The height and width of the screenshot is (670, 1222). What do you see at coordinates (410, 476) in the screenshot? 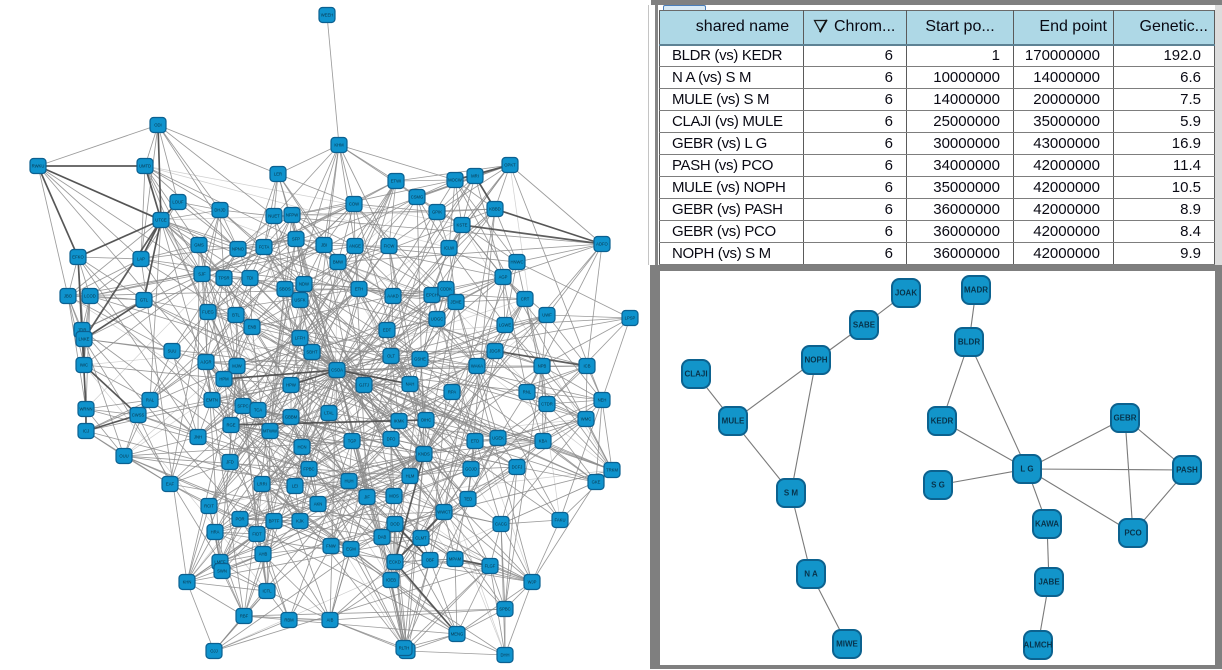
I see `svg-text: HLM` at bounding box center [410, 476].